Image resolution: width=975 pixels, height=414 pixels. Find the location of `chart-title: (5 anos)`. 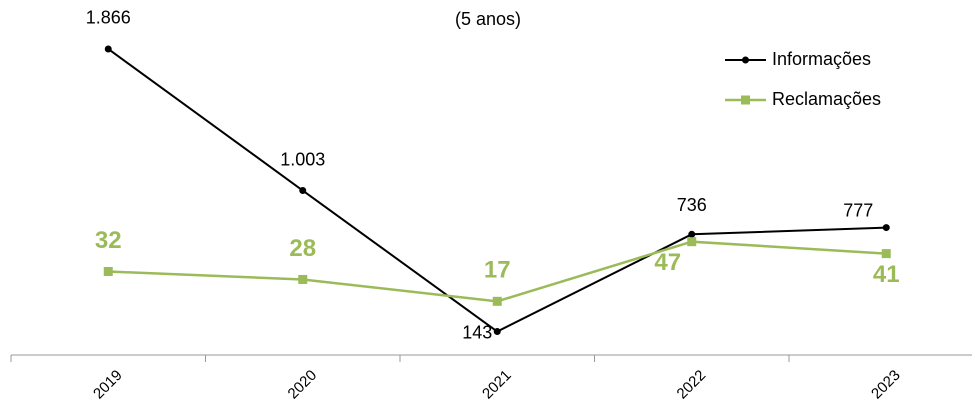

chart-title: (5 anos) is located at coordinates (488, 19).